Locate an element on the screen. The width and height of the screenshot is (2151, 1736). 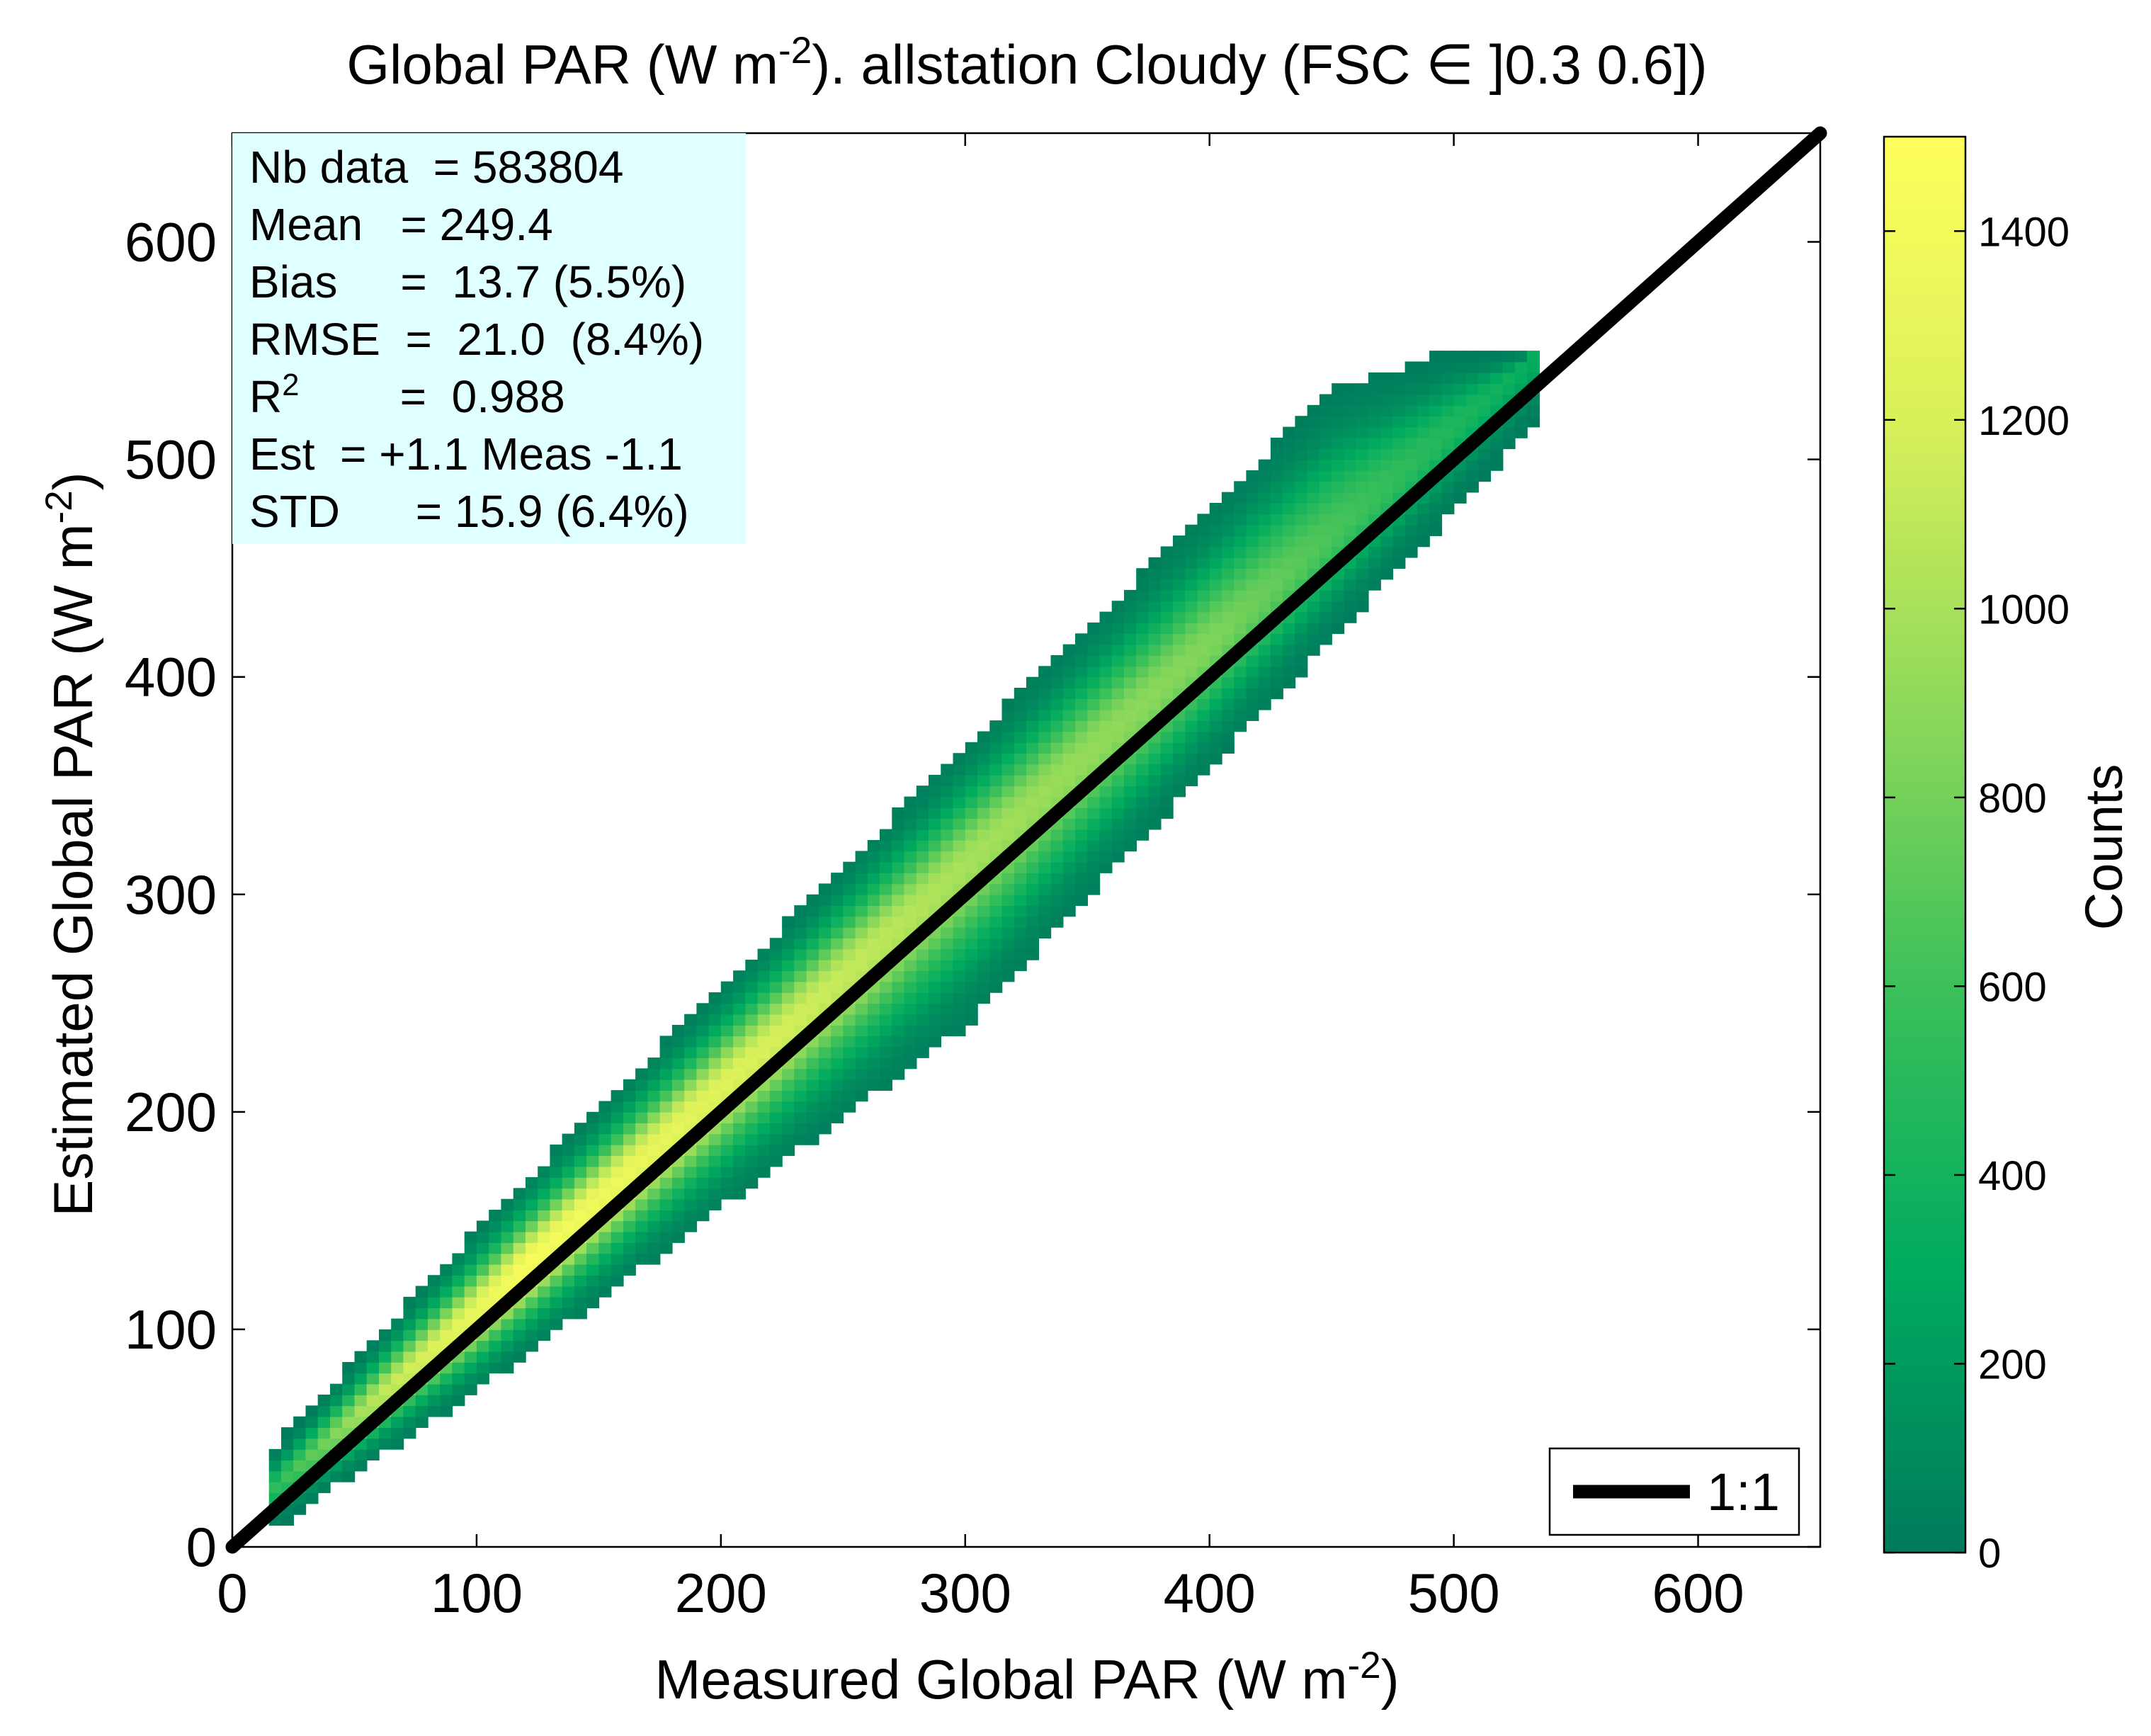
colorbar-tick-label: 1400 is located at coordinates (2024, 232).